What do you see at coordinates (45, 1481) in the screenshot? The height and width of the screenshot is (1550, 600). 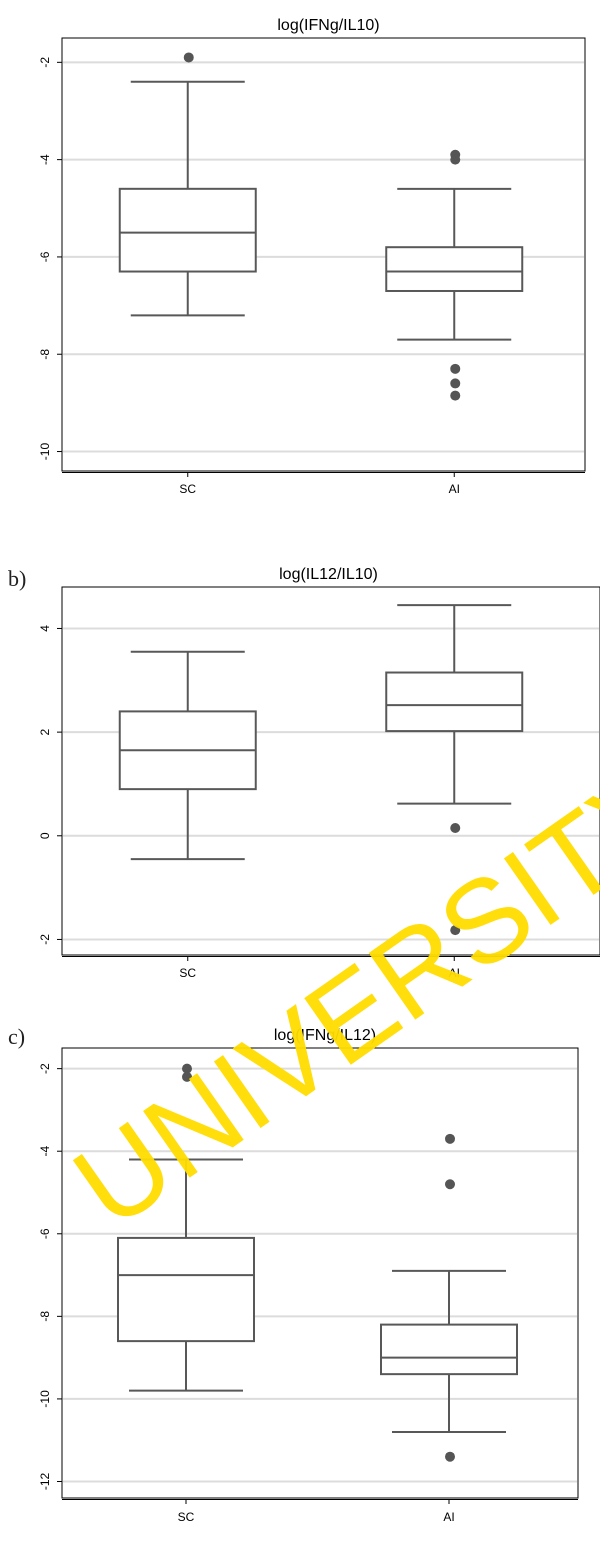 I see `y-tick-label: -12` at bounding box center [45, 1481].